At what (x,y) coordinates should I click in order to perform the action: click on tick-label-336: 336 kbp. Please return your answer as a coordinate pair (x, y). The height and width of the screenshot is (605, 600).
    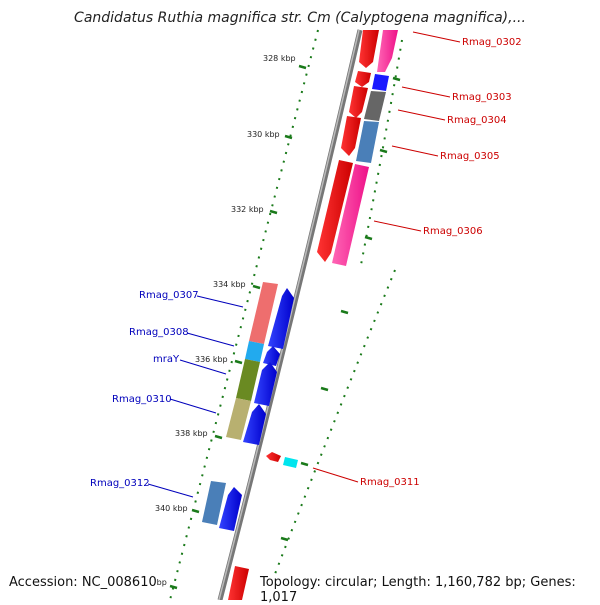
    Looking at the image, I should click on (211, 359).